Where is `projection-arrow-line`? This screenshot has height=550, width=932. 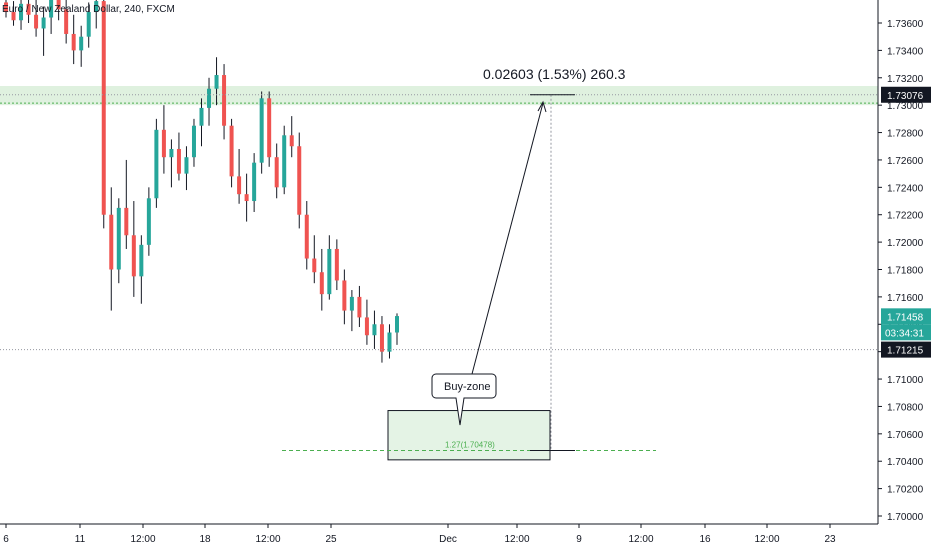
projection-arrow-line is located at coordinates (507, 238).